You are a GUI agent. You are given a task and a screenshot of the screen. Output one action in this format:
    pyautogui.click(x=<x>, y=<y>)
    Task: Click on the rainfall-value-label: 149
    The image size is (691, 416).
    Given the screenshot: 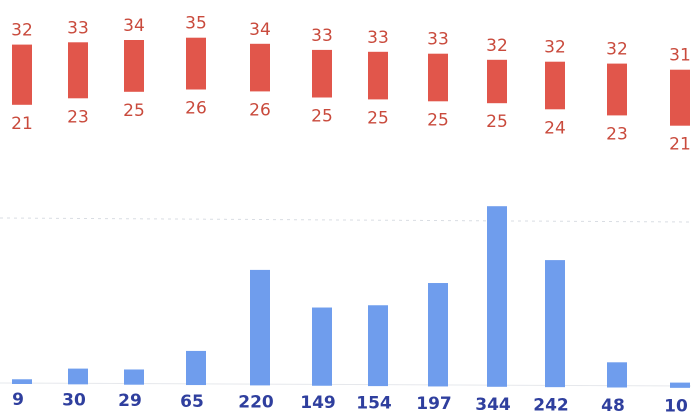 What is the action you would take?
    pyautogui.click(x=318, y=403)
    